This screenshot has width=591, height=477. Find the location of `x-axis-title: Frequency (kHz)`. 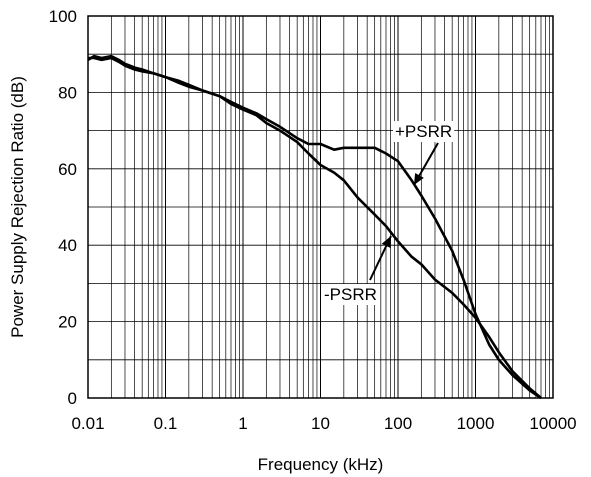

x-axis-title: Frequency (kHz) is located at coordinates (321, 464).